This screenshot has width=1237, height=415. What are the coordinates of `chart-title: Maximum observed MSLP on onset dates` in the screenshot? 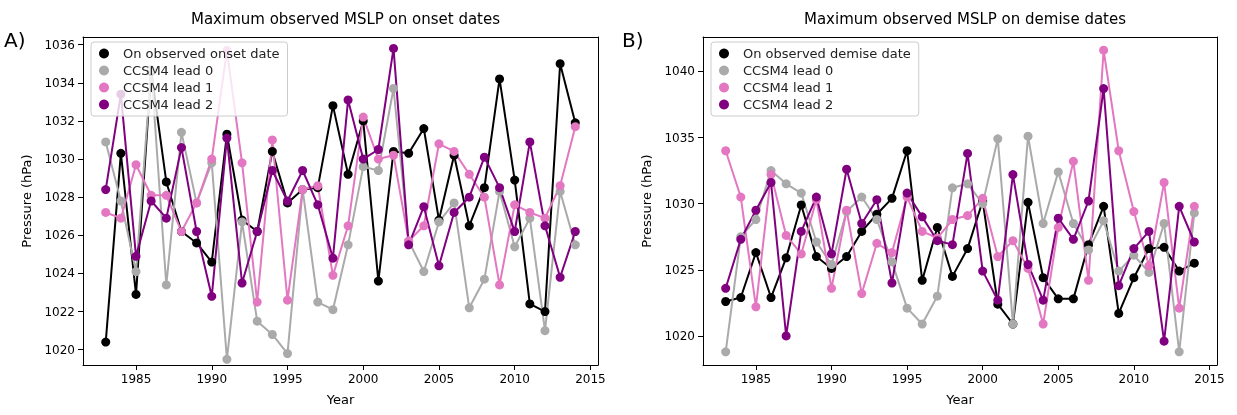 It's located at (345, 18).